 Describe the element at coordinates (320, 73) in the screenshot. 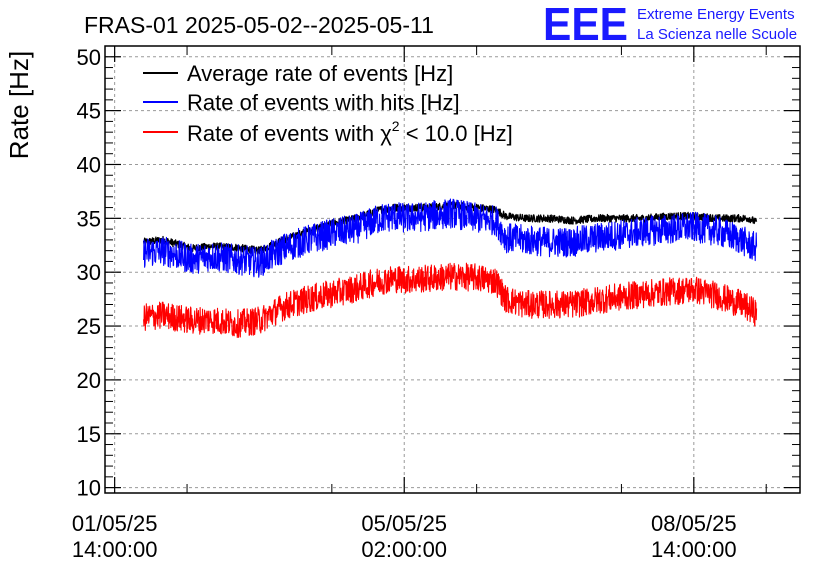

I see `legend-label-average: Average rate of events [Hz]` at that location.